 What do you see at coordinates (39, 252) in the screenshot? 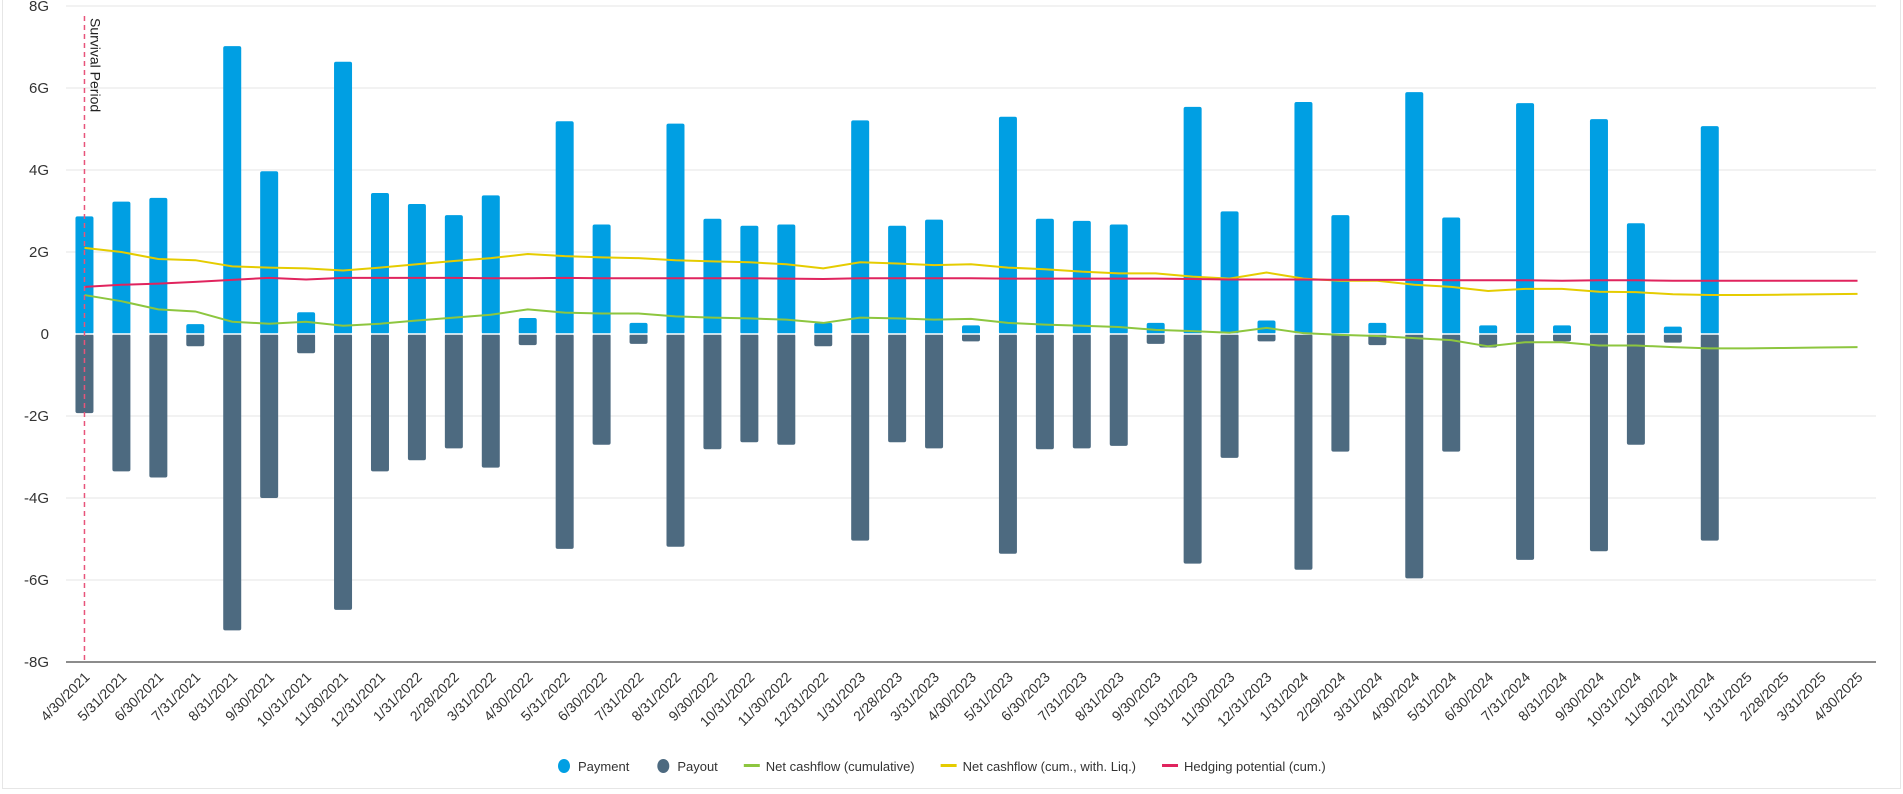
I see `y-tick-label: 2G` at bounding box center [39, 252].